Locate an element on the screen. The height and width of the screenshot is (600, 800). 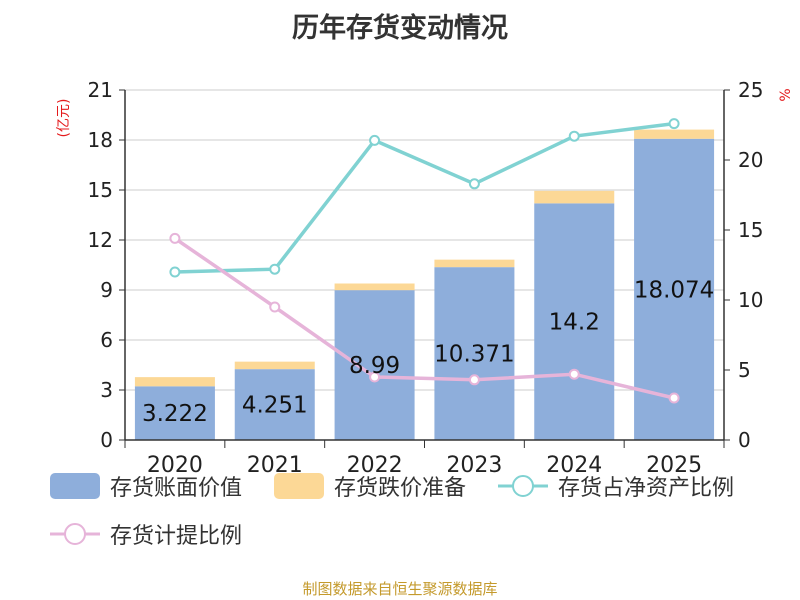
data-label: 4.251 is located at coordinates (275, 406).